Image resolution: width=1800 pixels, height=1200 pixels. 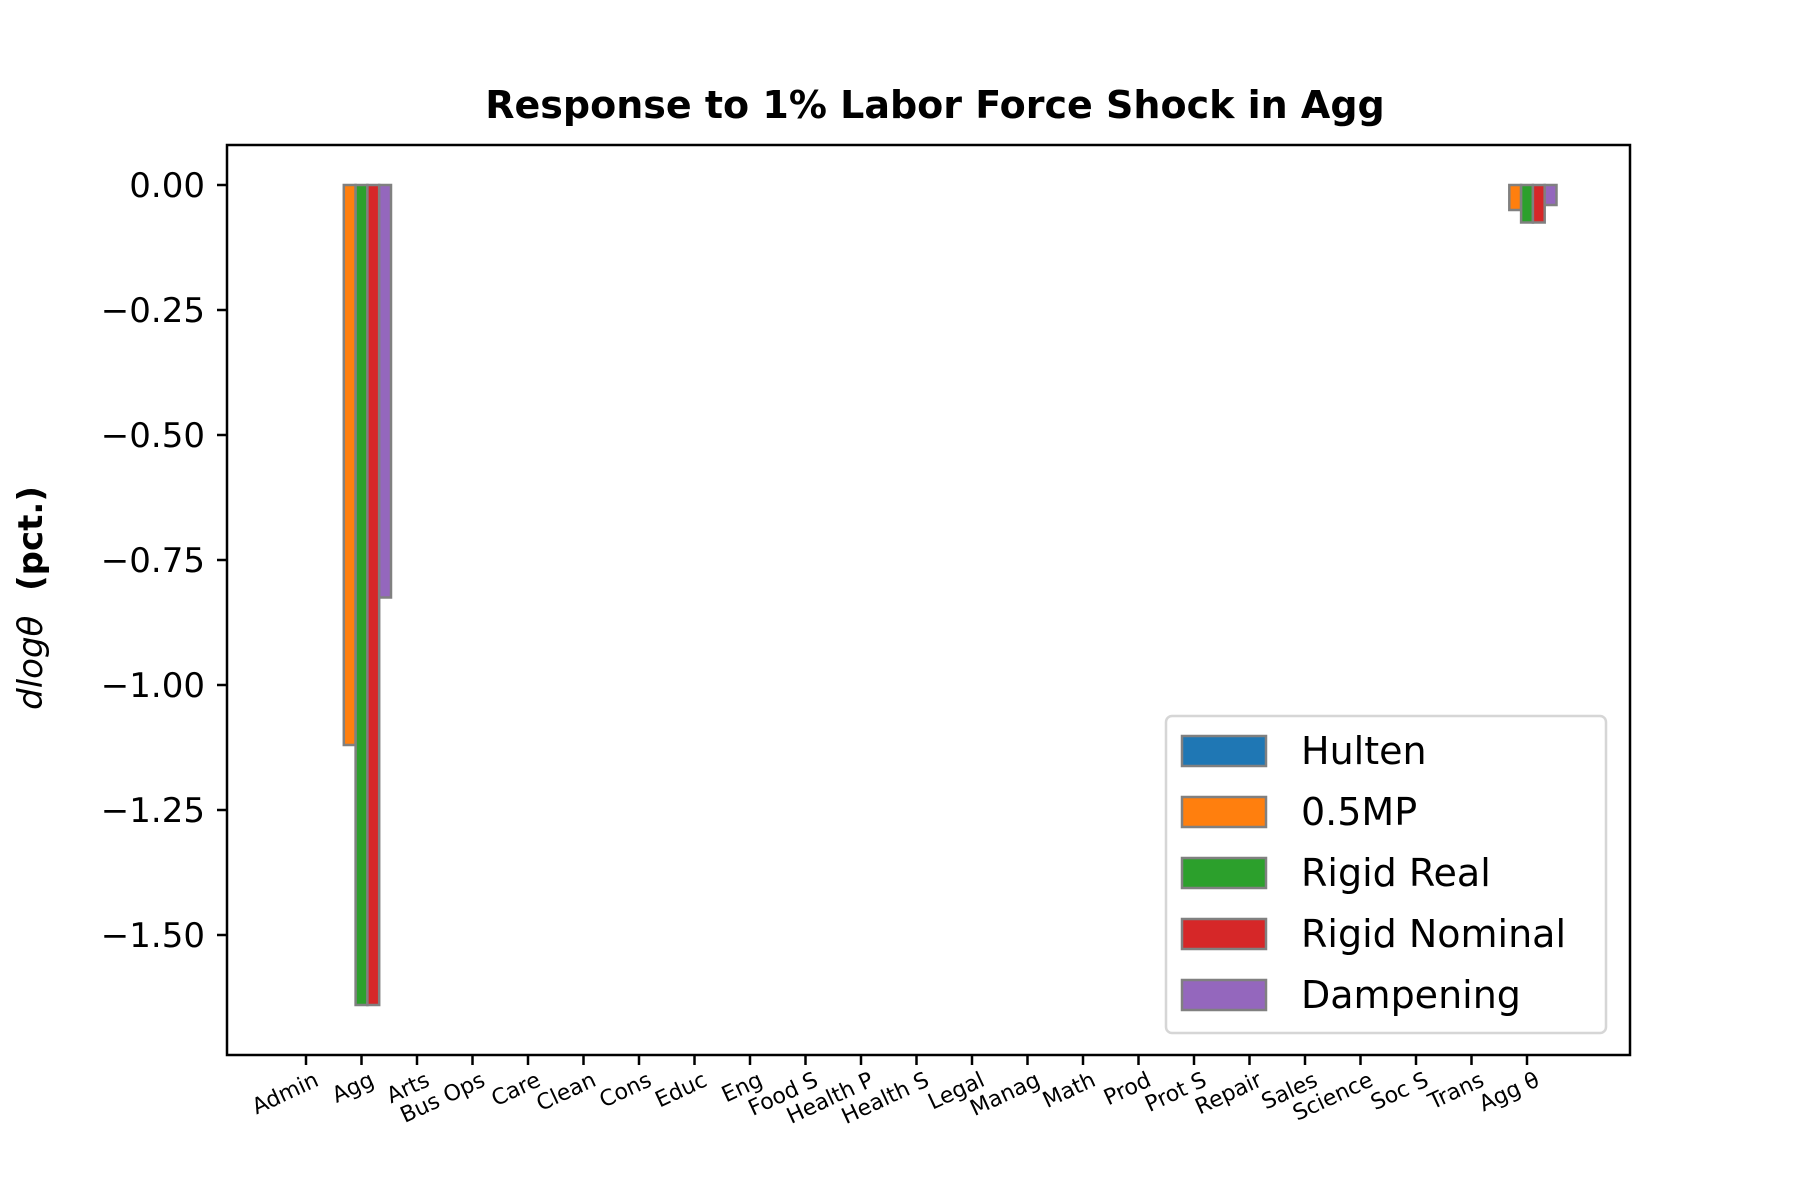 I want to click on y-tick-label: −1.50, so click(x=153, y=936).